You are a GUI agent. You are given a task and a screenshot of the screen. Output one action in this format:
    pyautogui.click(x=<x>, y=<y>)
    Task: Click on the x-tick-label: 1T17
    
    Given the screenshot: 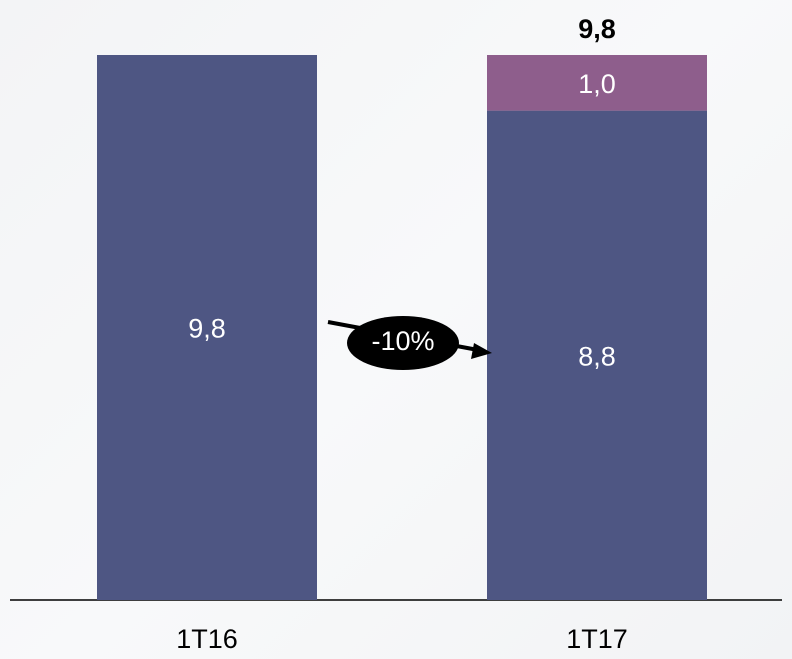 What is the action you would take?
    pyautogui.click(x=597, y=639)
    